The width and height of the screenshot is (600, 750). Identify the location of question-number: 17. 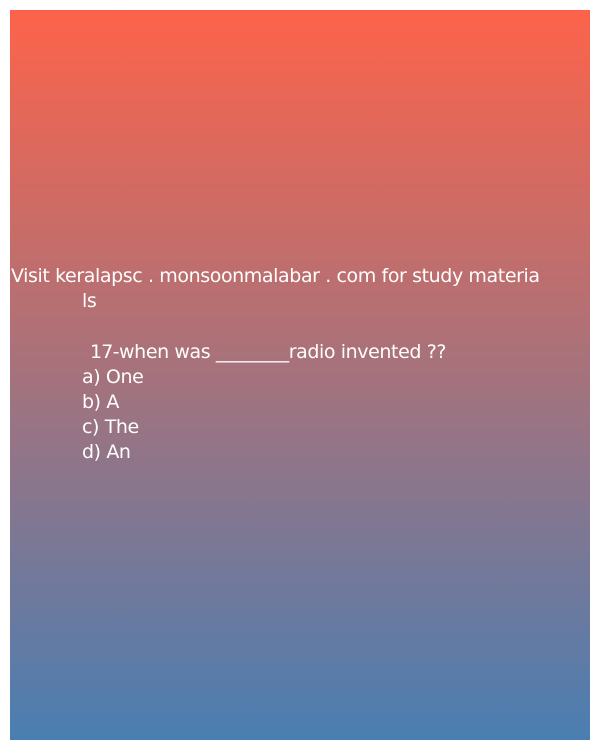
(101, 352).